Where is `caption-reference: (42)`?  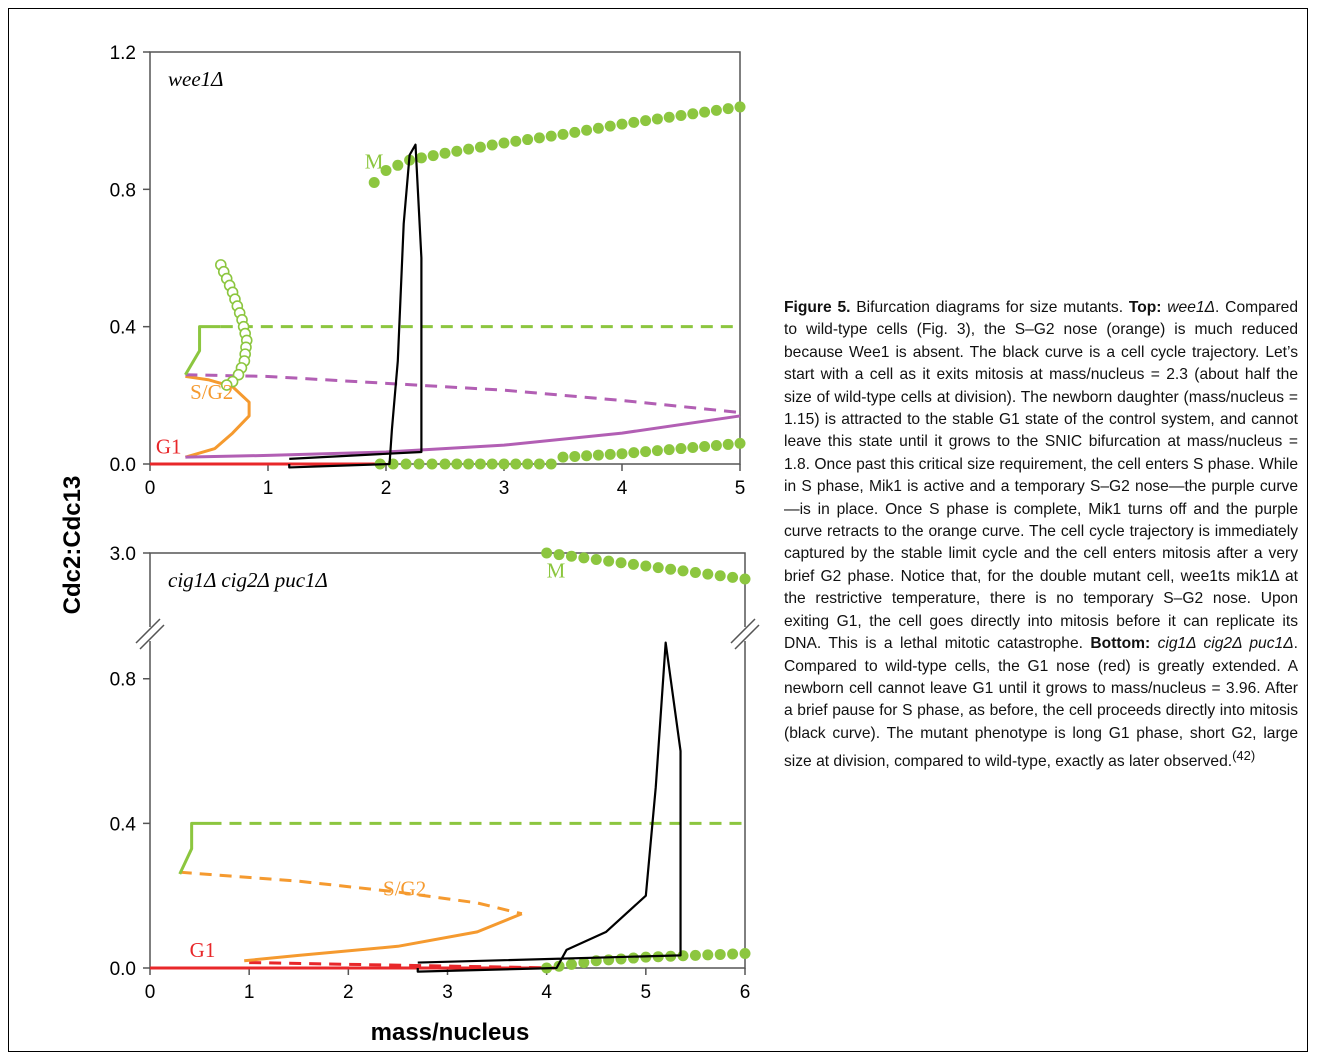 caption-reference: (42) is located at coordinates (1244, 756).